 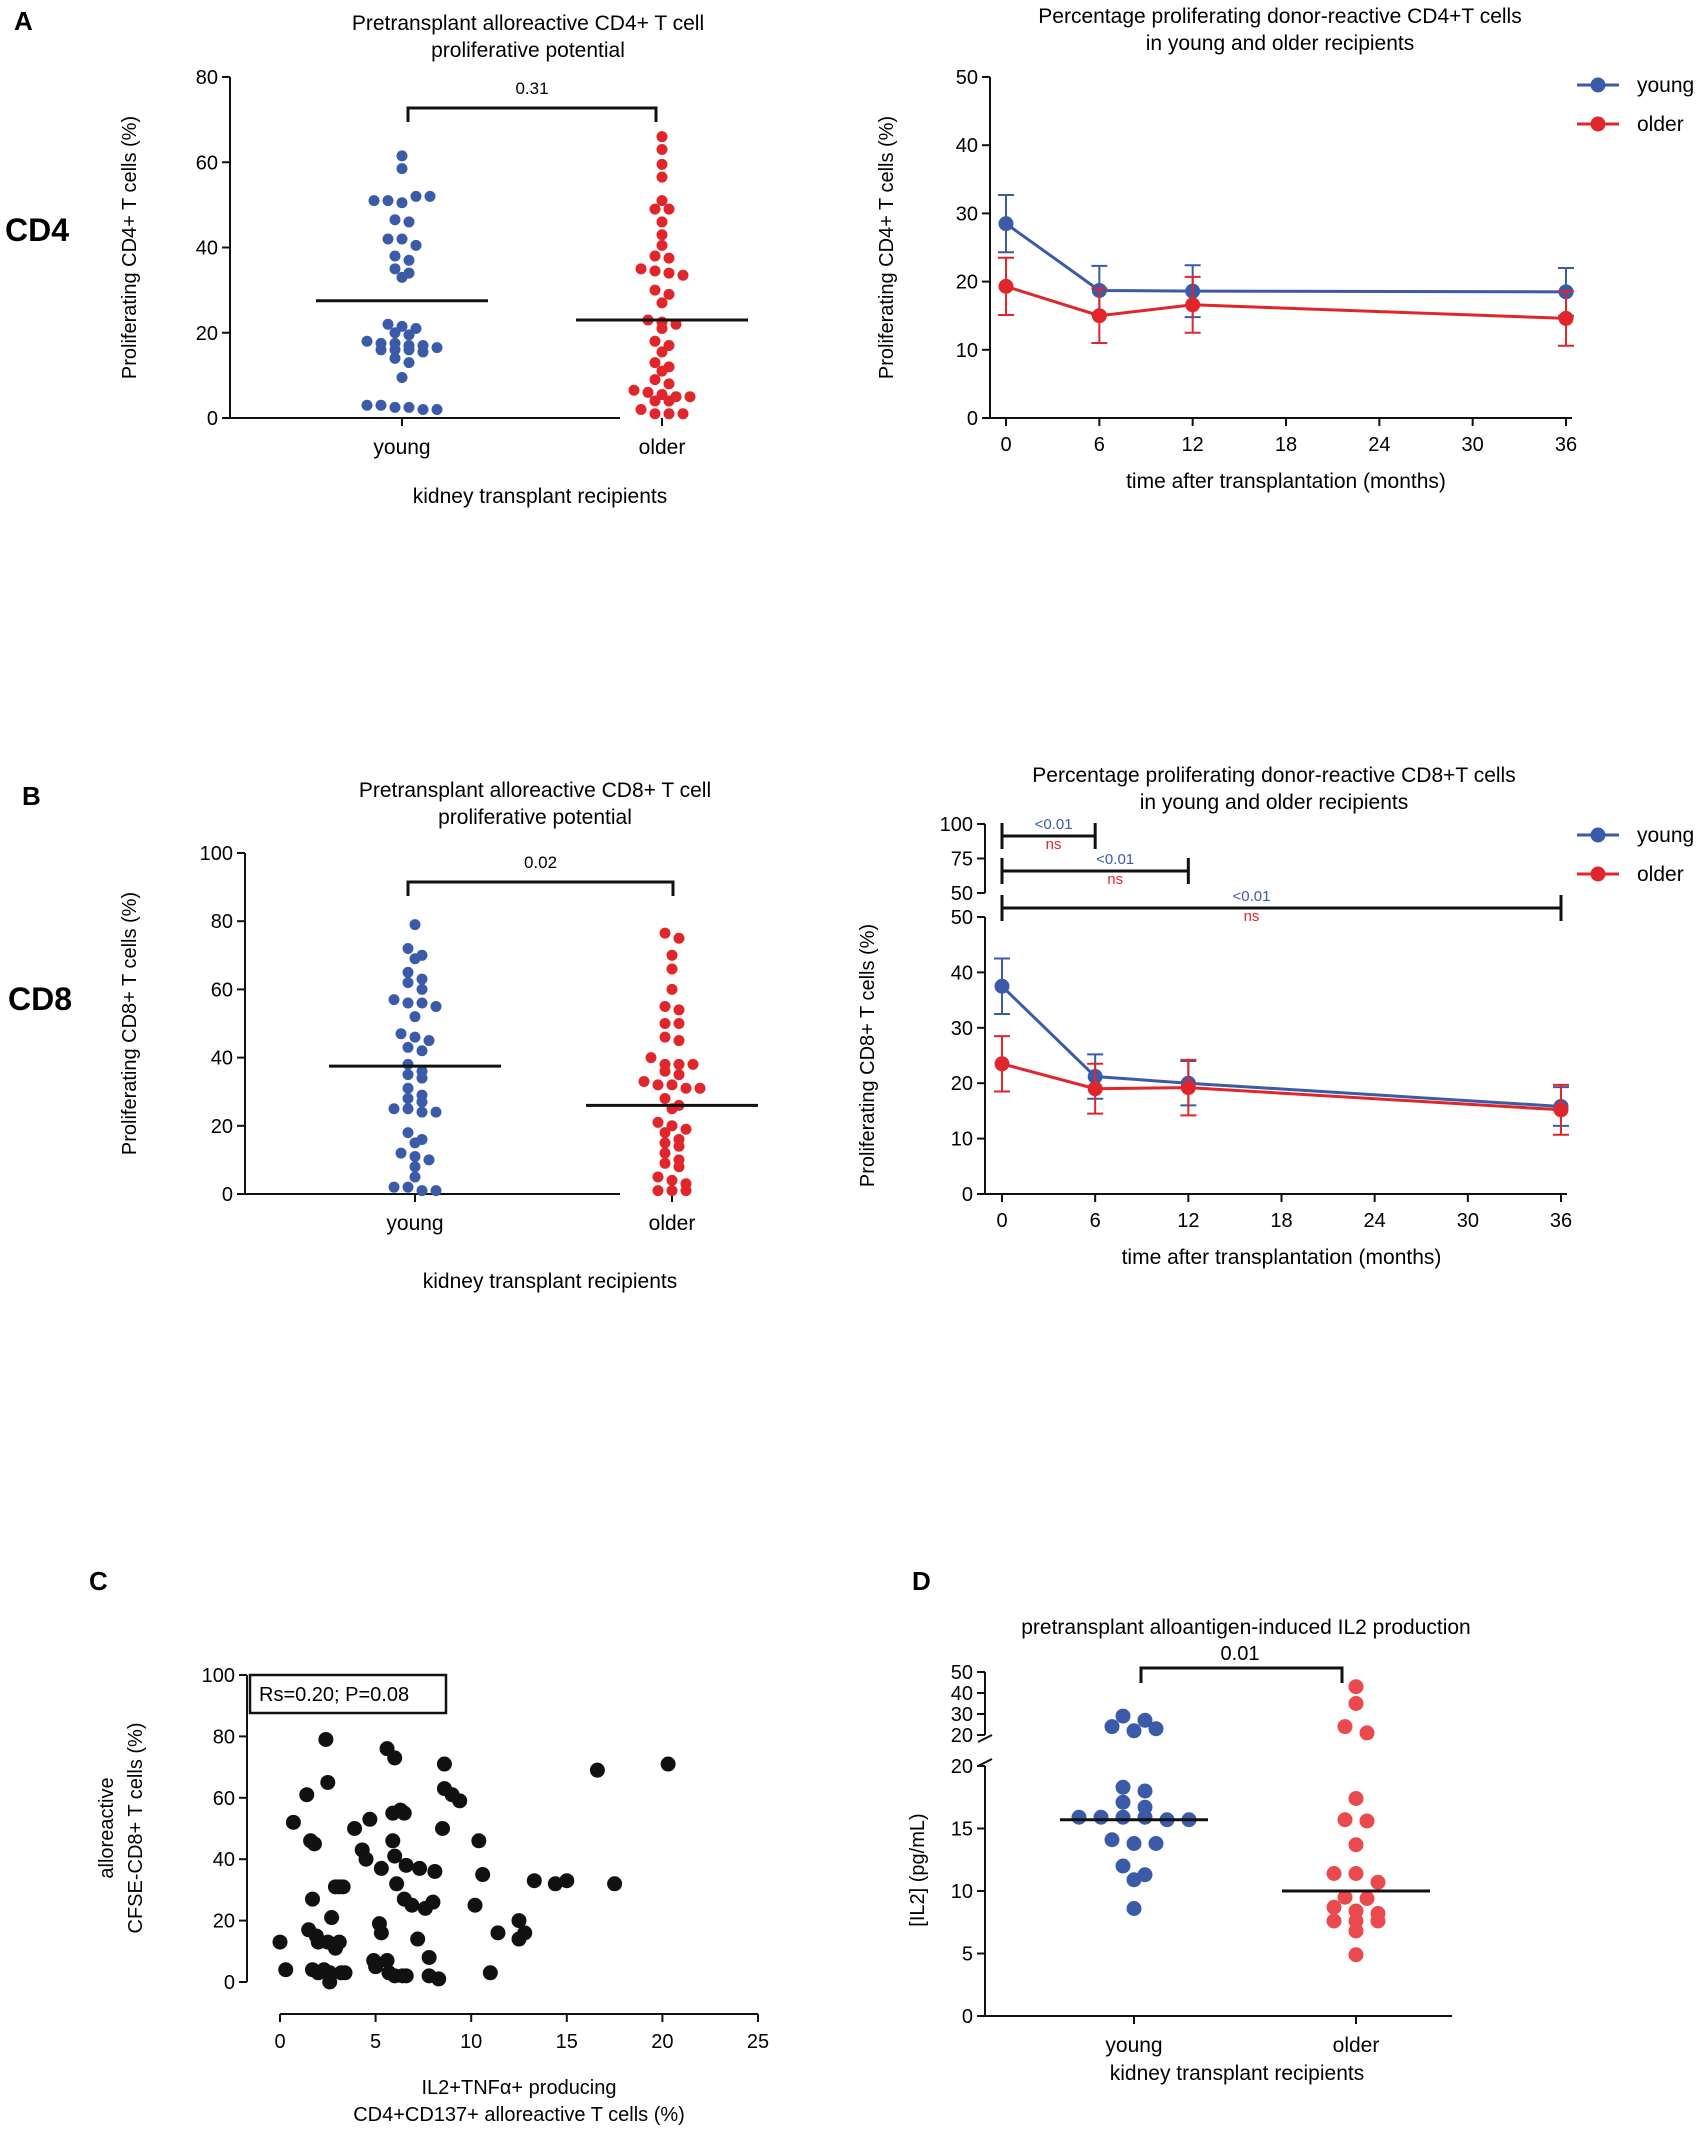 I want to click on y-axis-label: Proliferating CD4+ T cells (%), so click(x=887, y=247).